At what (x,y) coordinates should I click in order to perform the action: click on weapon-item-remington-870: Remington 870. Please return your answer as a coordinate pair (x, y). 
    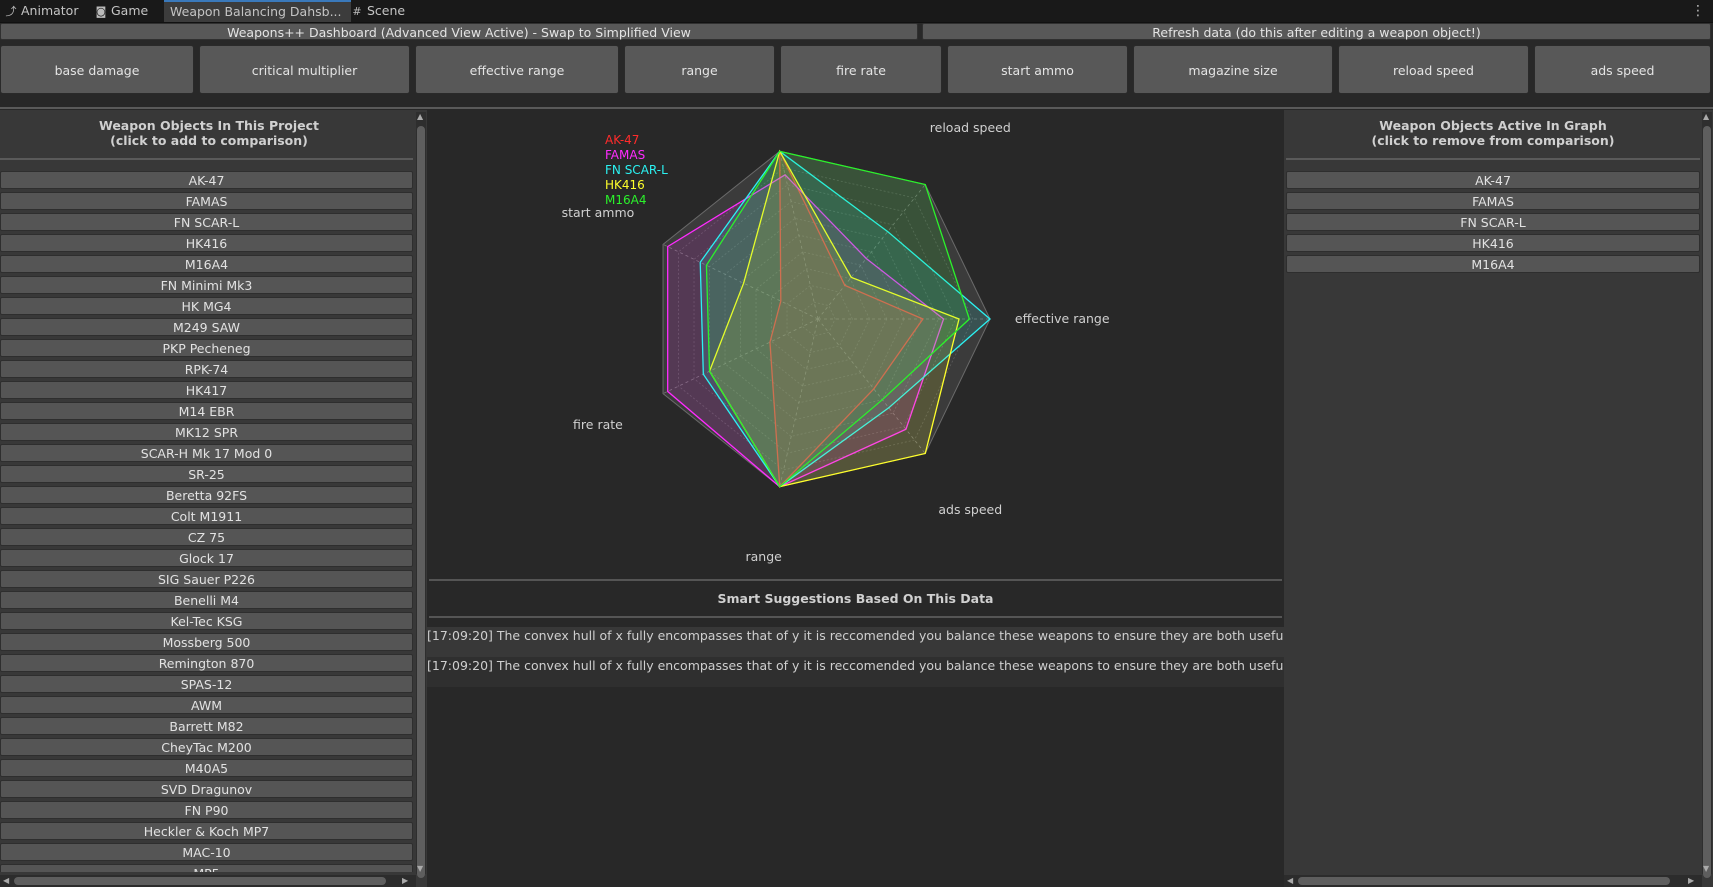
    Looking at the image, I should click on (206, 663).